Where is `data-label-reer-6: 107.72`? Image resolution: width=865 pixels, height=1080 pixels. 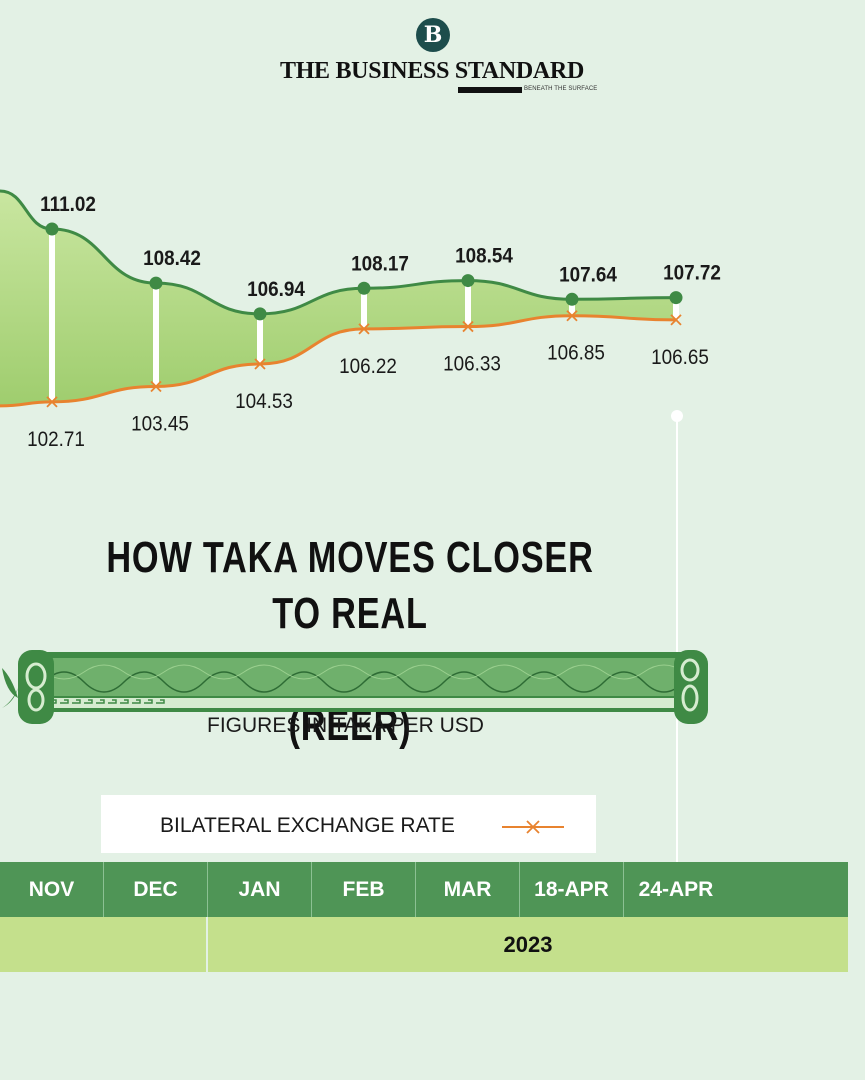 data-label-reer-6: 107.72 is located at coordinates (692, 273).